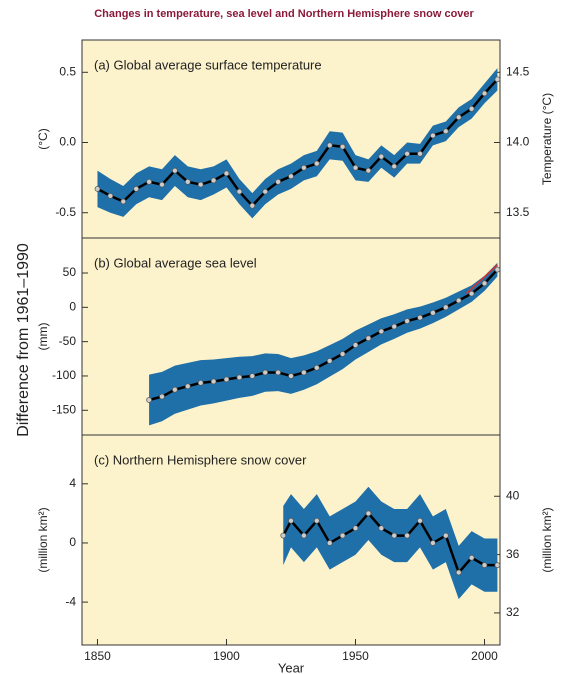 Image resolution: width=568 pixels, height=674 pixels. Describe the element at coordinates (484, 656) in the screenshot. I see `x-tick-label: 2000` at that location.